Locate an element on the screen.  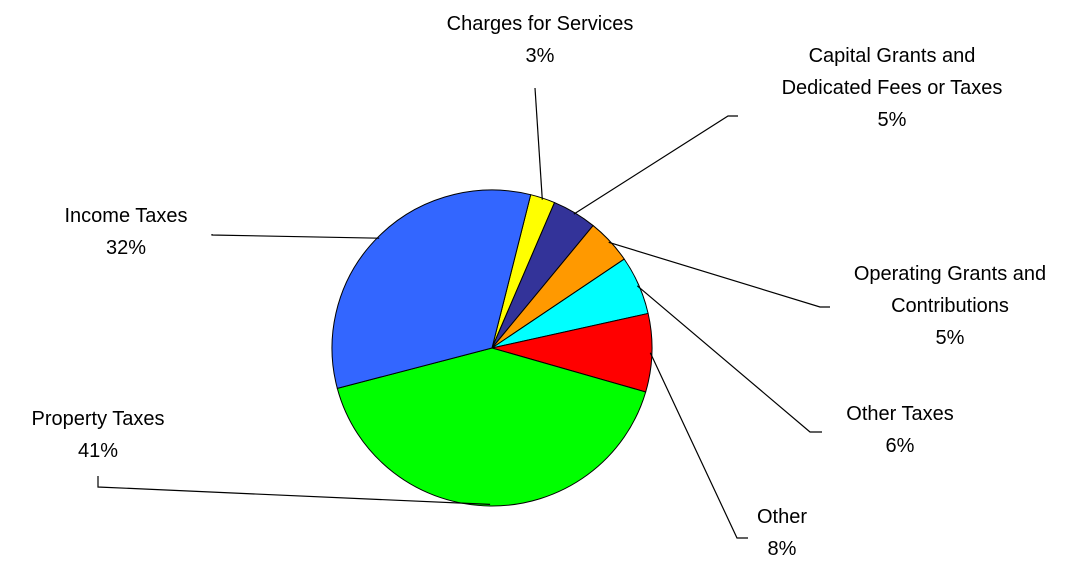
slice-name: Capital Grants and is located at coordinates (892, 56).